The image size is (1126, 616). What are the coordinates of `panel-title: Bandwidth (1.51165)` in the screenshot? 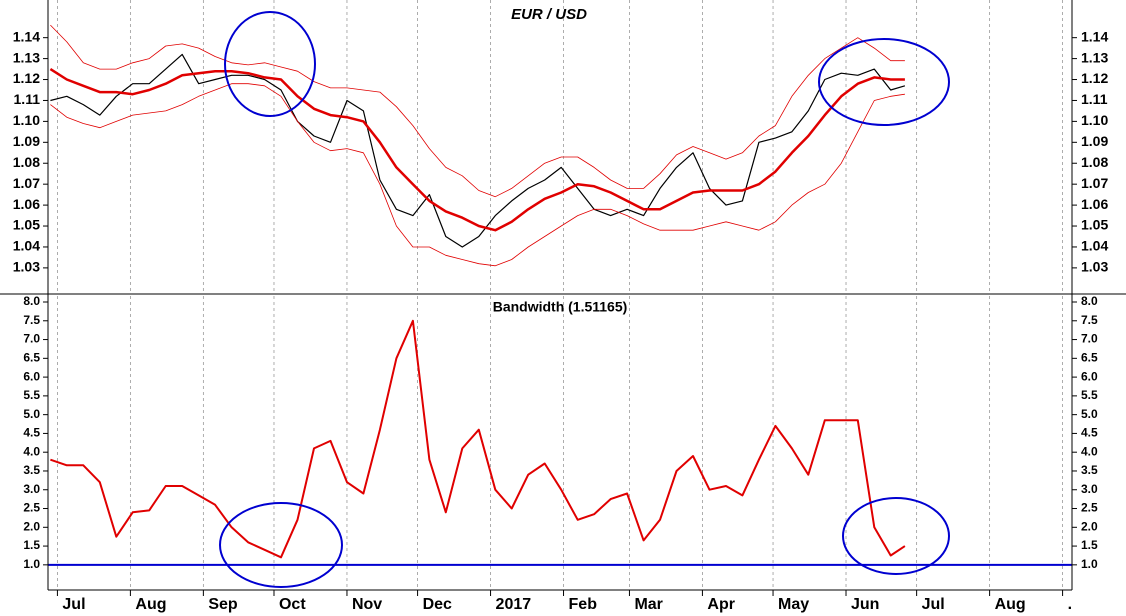 It's located at (560, 307).